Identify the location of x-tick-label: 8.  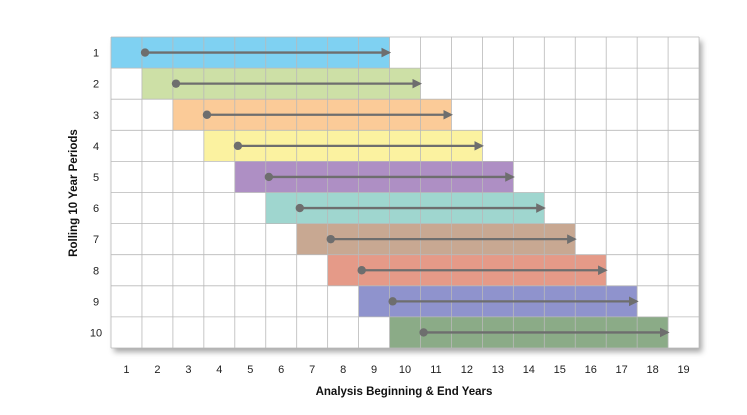
(343, 370).